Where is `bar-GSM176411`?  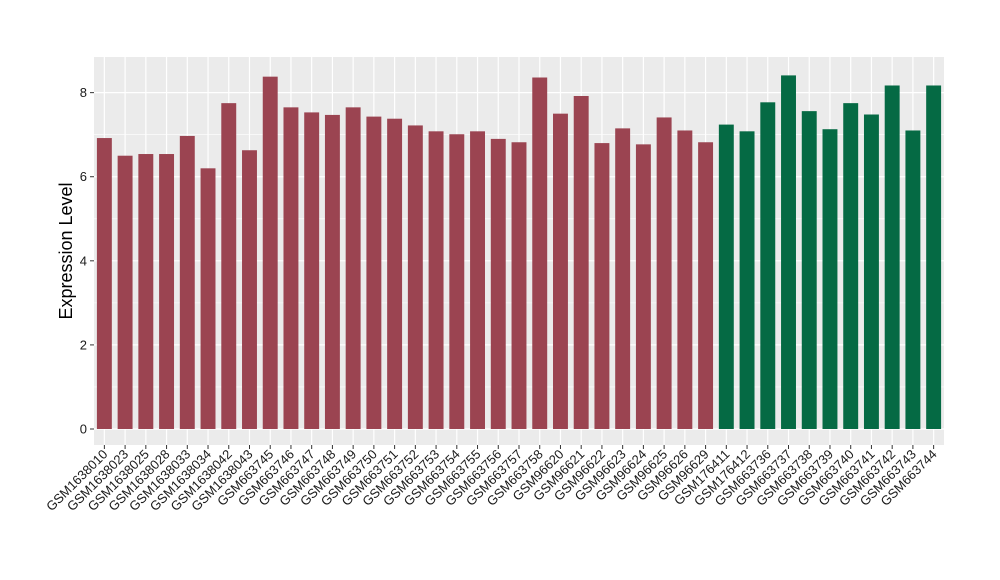
bar-GSM176411 is located at coordinates (726, 276).